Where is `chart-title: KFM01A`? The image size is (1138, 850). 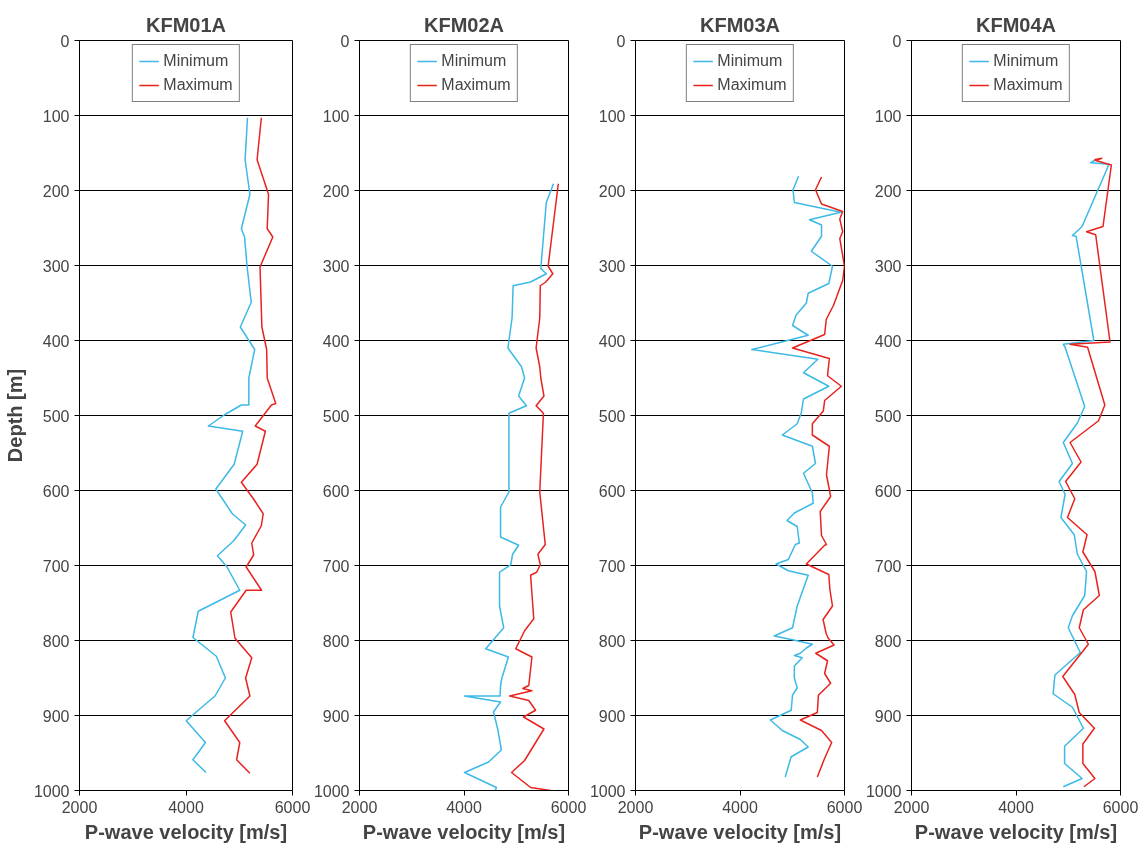 chart-title: KFM01A is located at coordinates (186, 24).